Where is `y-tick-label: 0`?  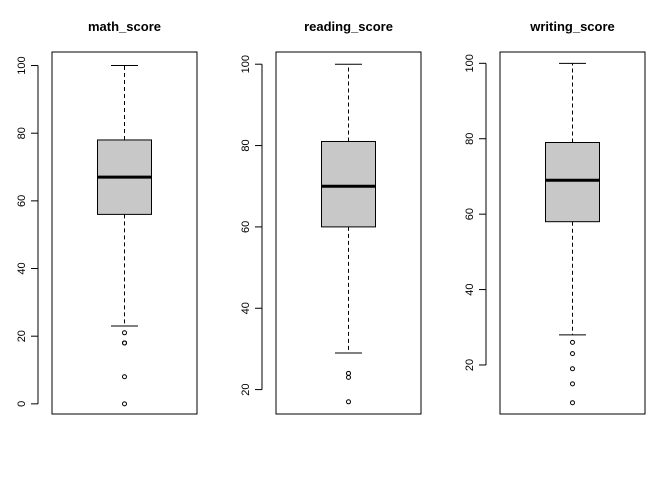
y-tick-label: 0 is located at coordinates (22, 404).